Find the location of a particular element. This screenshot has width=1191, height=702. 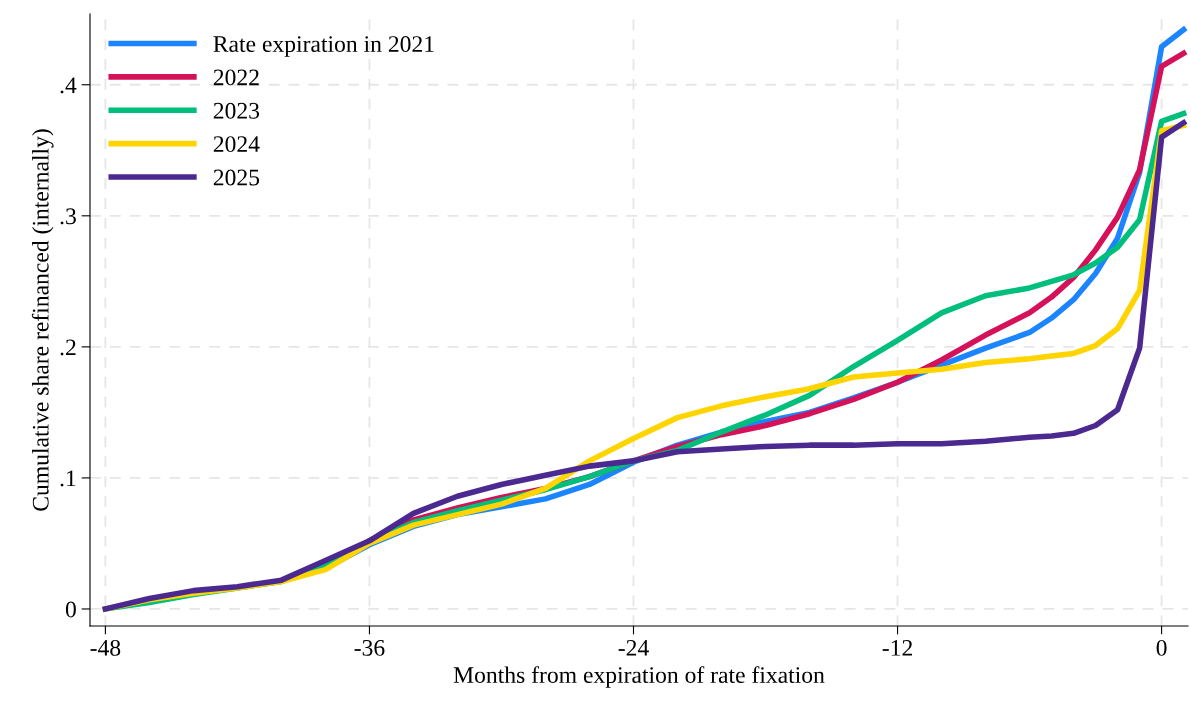

legend-label: 2024 is located at coordinates (236, 144).